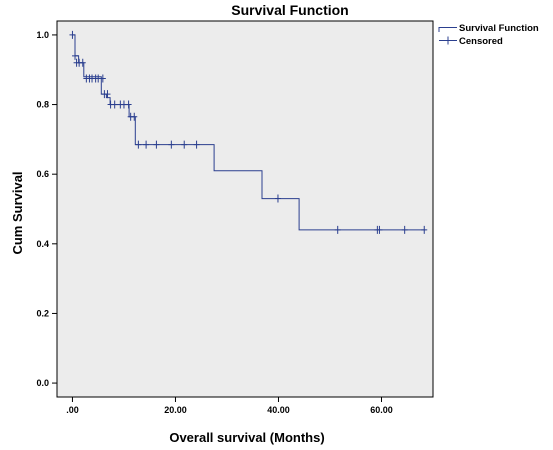  What do you see at coordinates (175, 410) in the screenshot?
I see `x-tick-label: 20.00` at bounding box center [175, 410].